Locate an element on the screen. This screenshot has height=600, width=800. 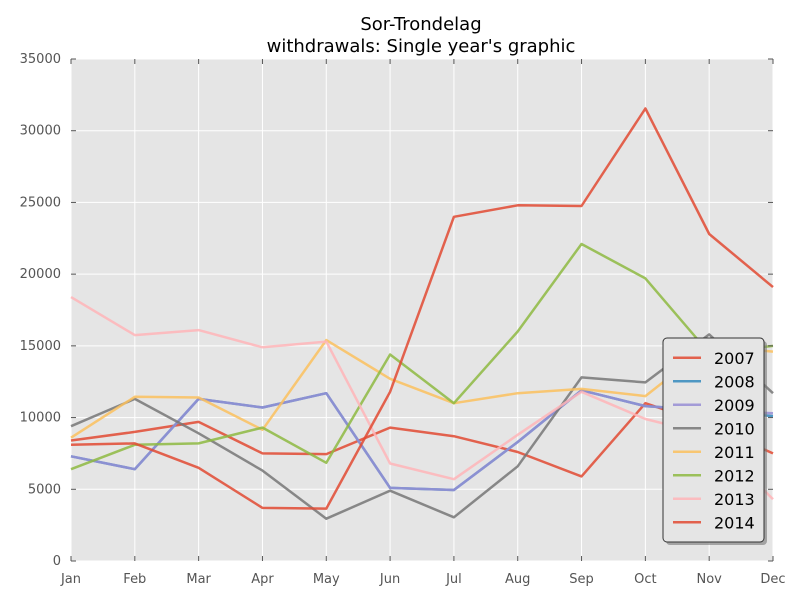
x-tick-label: Sep is located at coordinates (581, 579).